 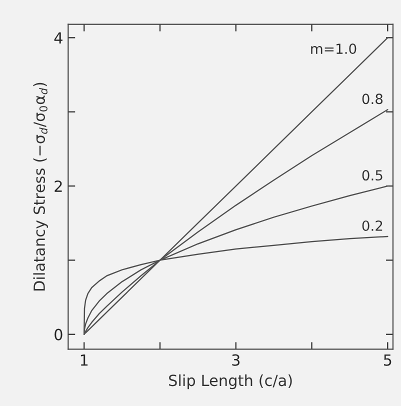 I want to click on y-axis-title: Dilatancy Stress (−σ$_{d}$/σ$_{0}$α$_{d}$), so click(x=40, y=186).